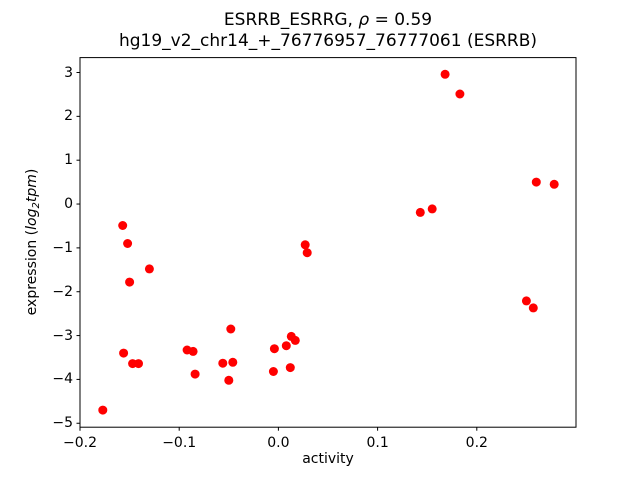  What do you see at coordinates (32, 171) in the screenshot?
I see `y-axis-label-suffix: )` at bounding box center [32, 171].